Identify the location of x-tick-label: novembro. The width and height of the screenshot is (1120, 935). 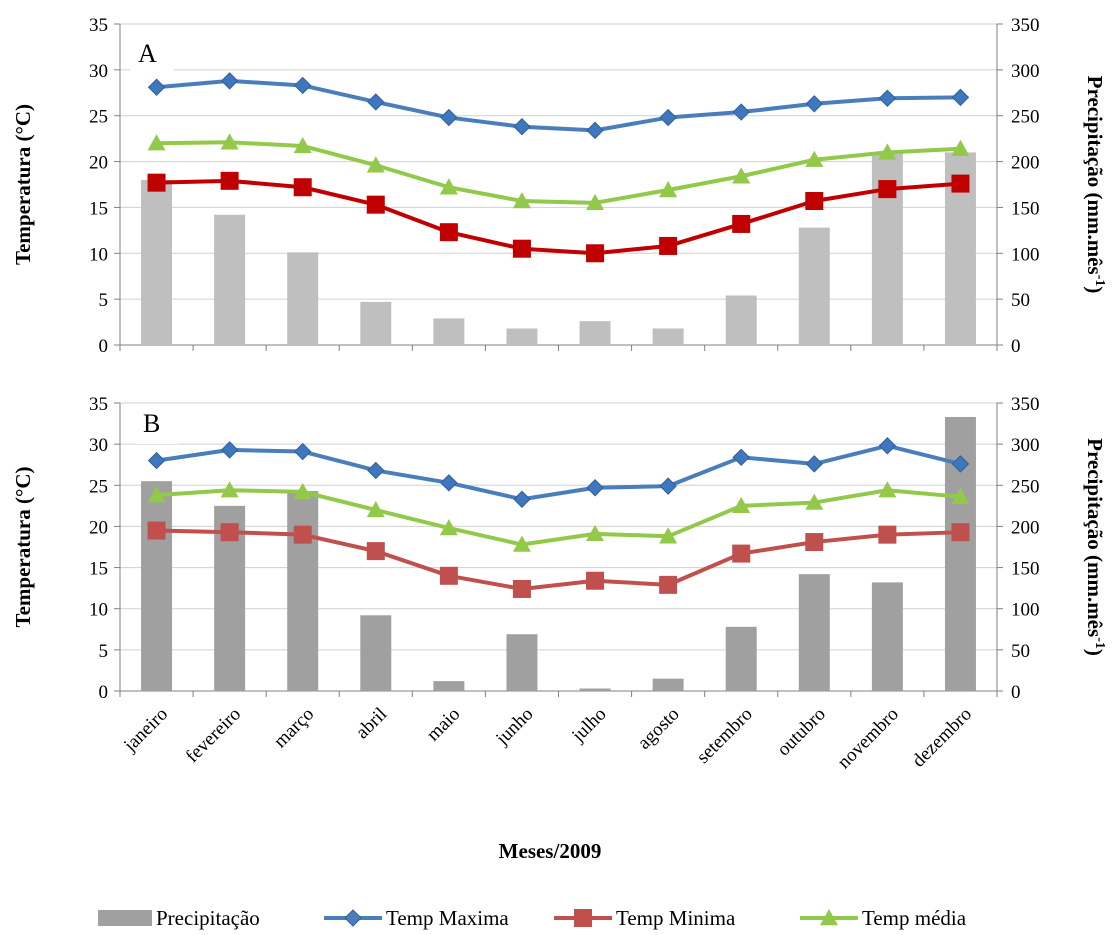
(868, 738).